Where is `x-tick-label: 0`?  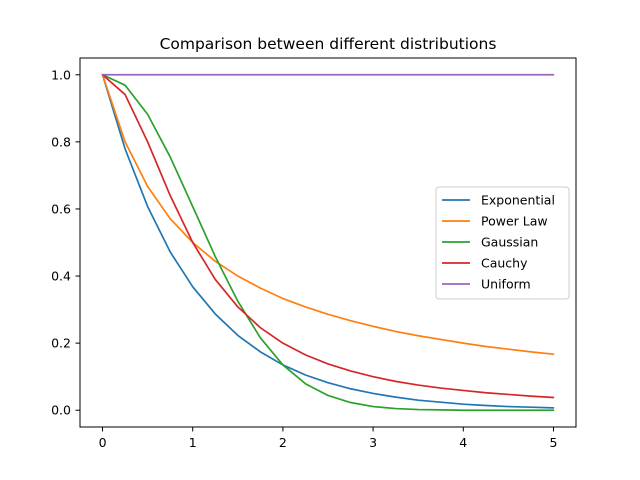 x-tick-label: 0 is located at coordinates (103, 442).